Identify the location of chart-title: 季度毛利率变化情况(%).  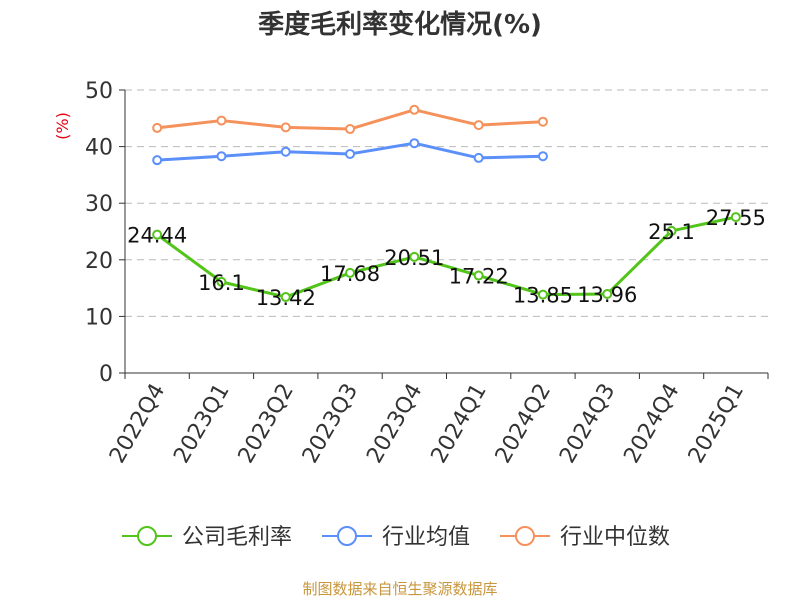
(400, 24).